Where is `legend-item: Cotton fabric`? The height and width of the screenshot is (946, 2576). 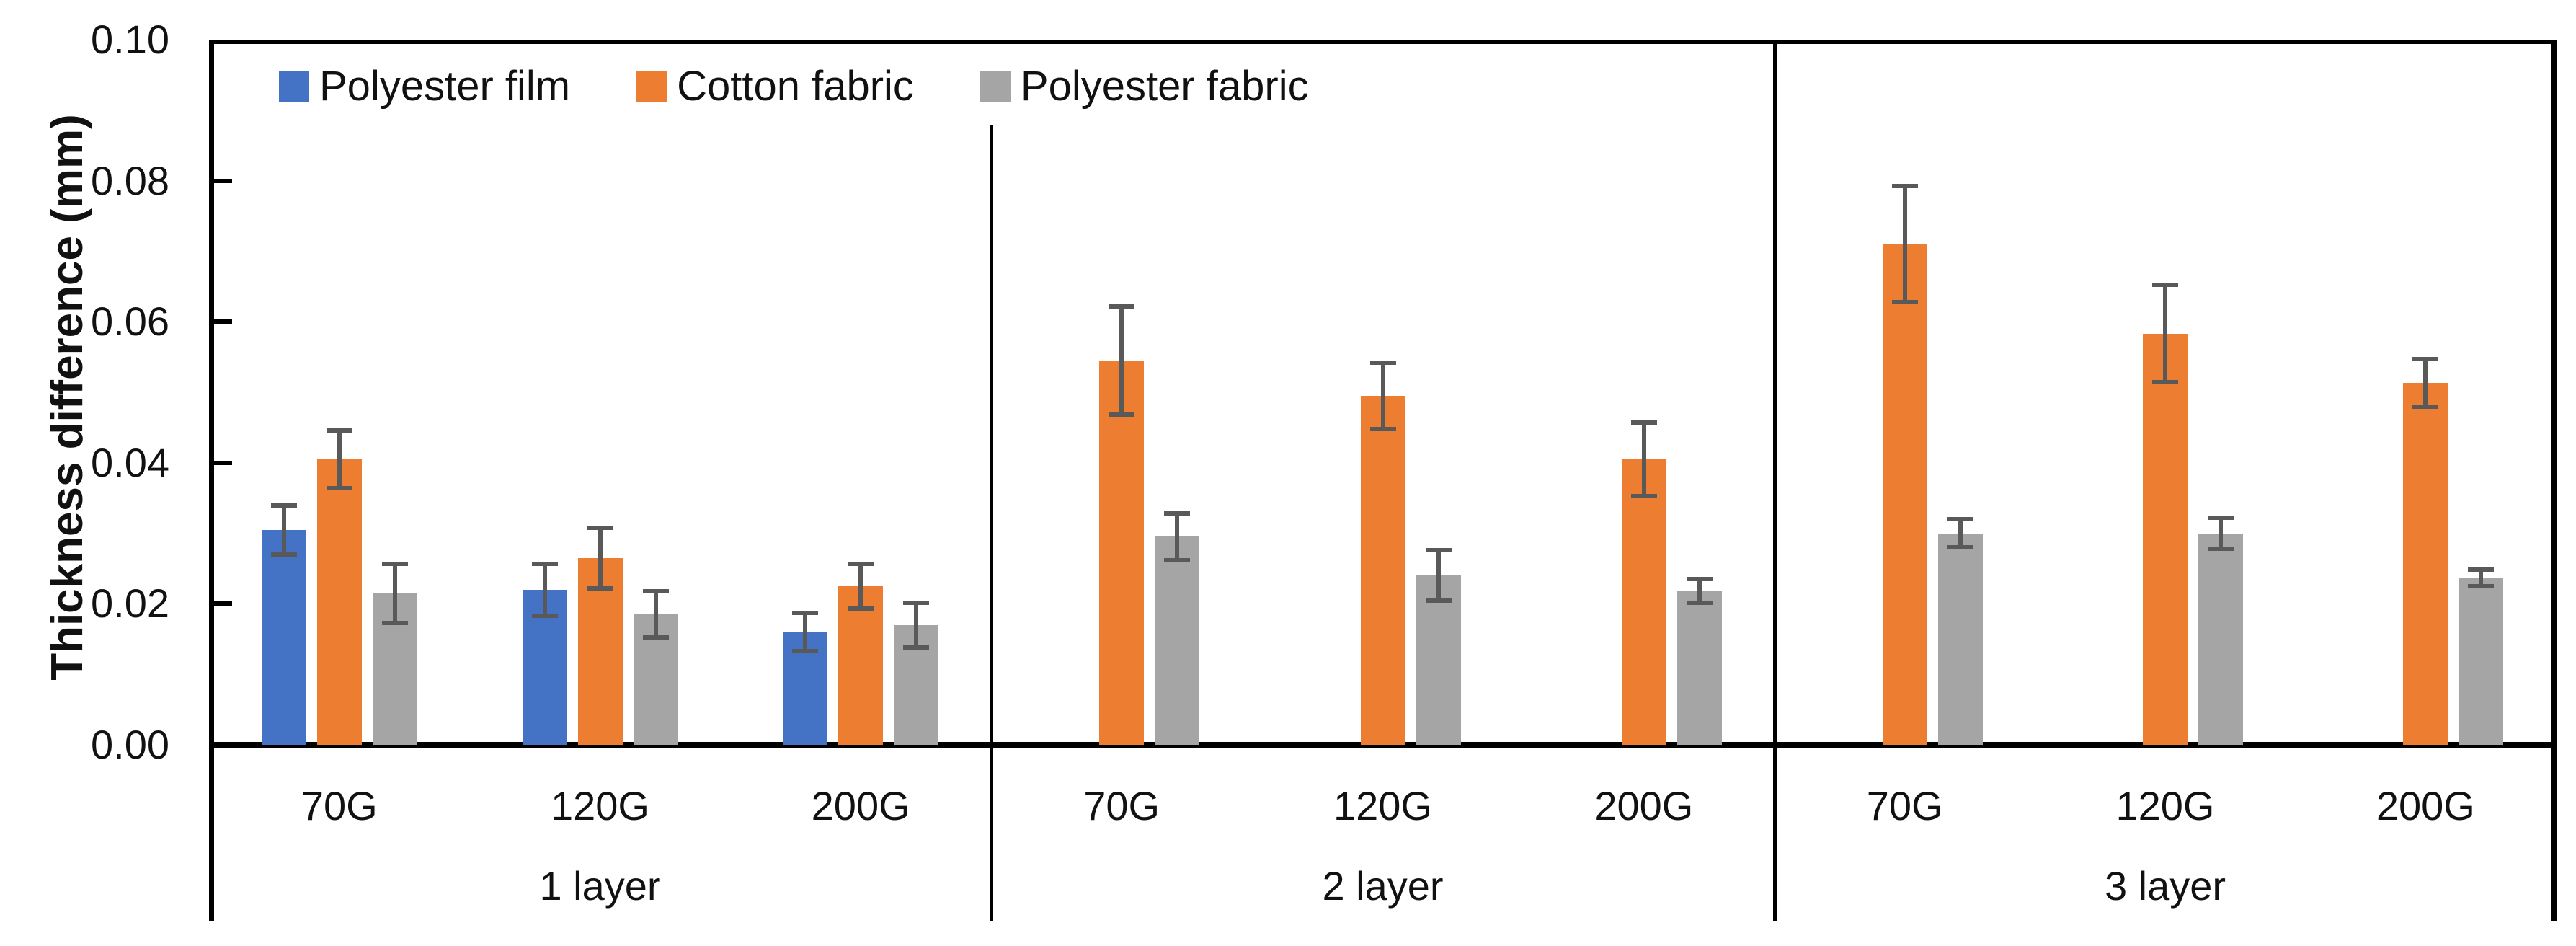
legend-item: Cotton fabric is located at coordinates (775, 86).